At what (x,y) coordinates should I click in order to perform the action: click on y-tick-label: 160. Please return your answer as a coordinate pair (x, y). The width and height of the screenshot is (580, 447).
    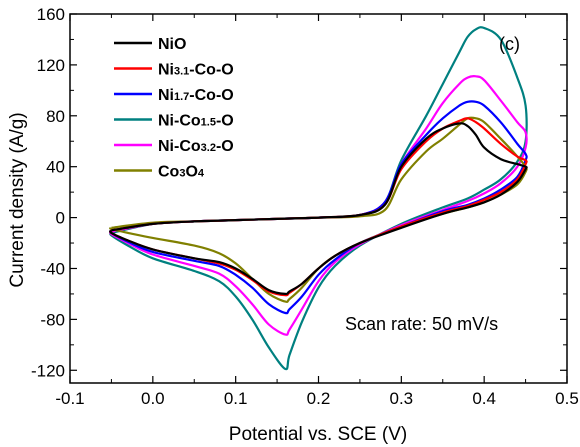
    Looking at the image, I should click on (51, 14).